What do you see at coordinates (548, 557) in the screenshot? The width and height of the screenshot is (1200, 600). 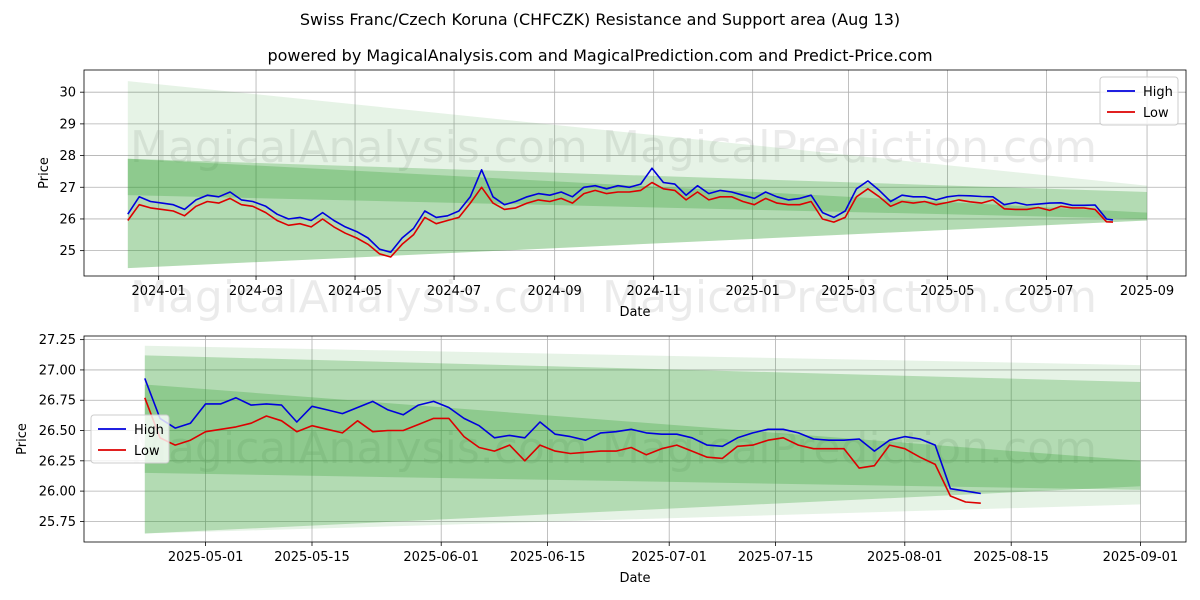 I see `x-tick-label: 2025-06-15` at bounding box center [548, 557].